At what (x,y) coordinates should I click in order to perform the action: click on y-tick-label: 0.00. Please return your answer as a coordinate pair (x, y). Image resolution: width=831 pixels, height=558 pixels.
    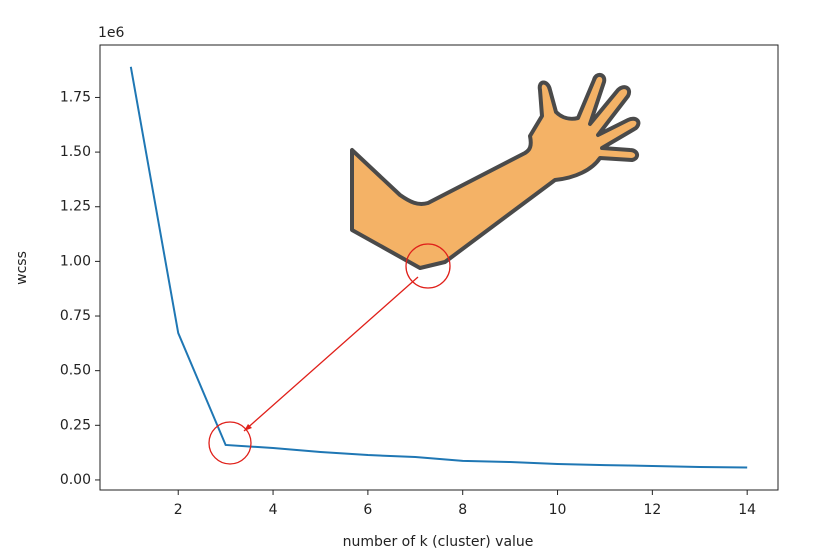
    Looking at the image, I should click on (75, 480).